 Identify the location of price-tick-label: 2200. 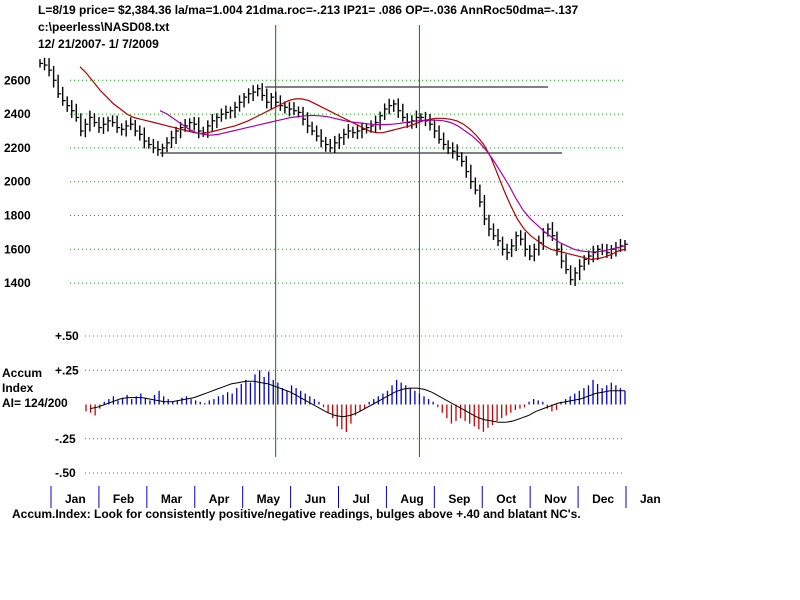
(17, 148).